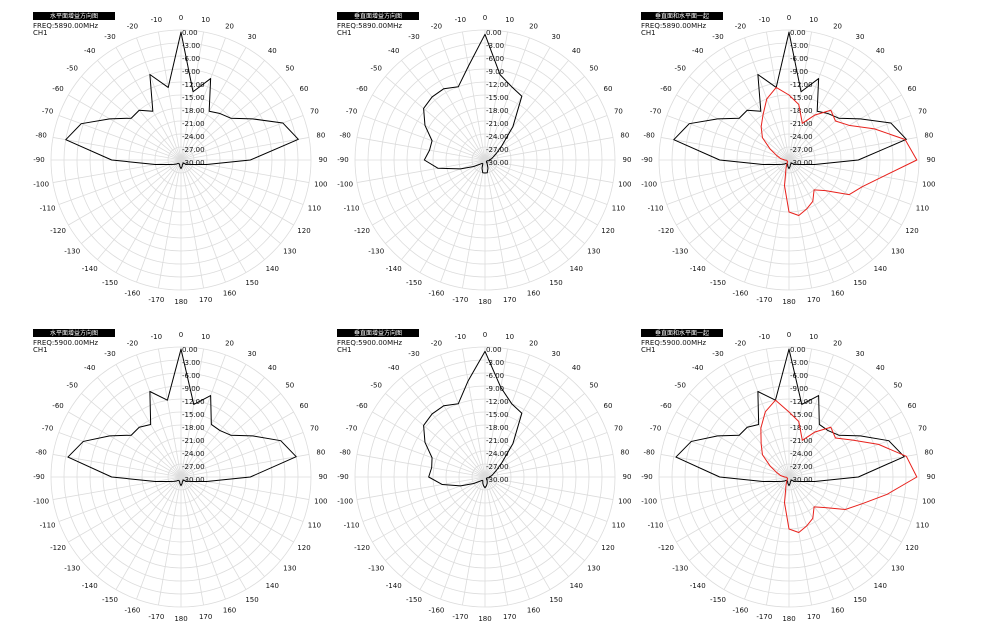 The image size is (1000, 631). Describe the element at coordinates (509, 617) in the screenshot. I see `angle-label: 170` at that location.